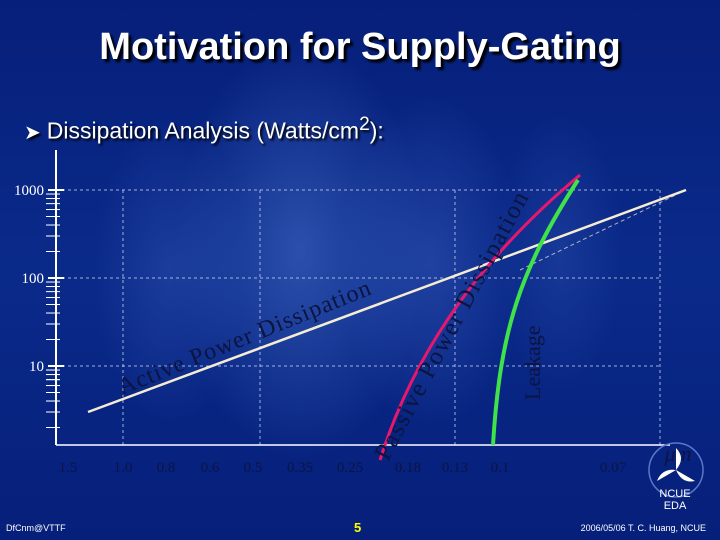 Image resolution: width=720 pixels, height=540 pixels. What do you see at coordinates (364, 124) in the screenshot?
I see `bullet-superscript: 2` at bounding box center [364, 124].